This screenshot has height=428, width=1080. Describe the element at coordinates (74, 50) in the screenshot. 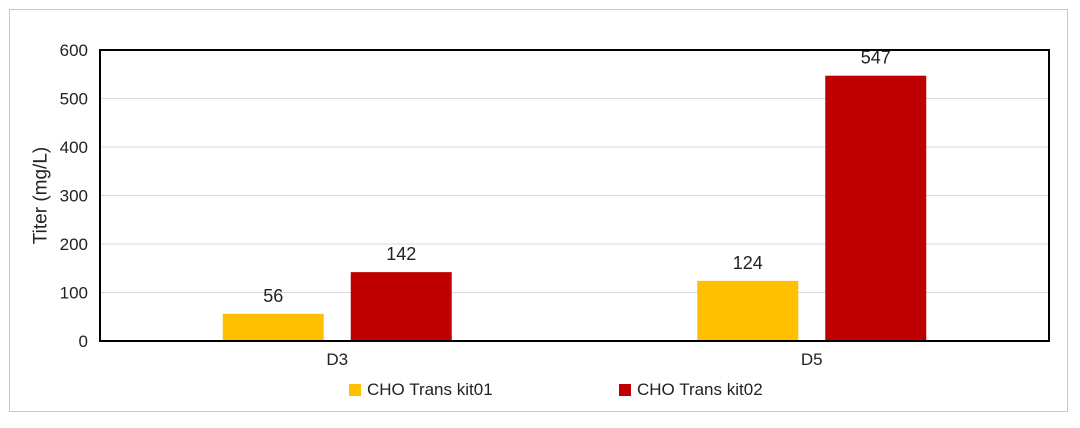

I see `y-tick-label: 600` at that location.